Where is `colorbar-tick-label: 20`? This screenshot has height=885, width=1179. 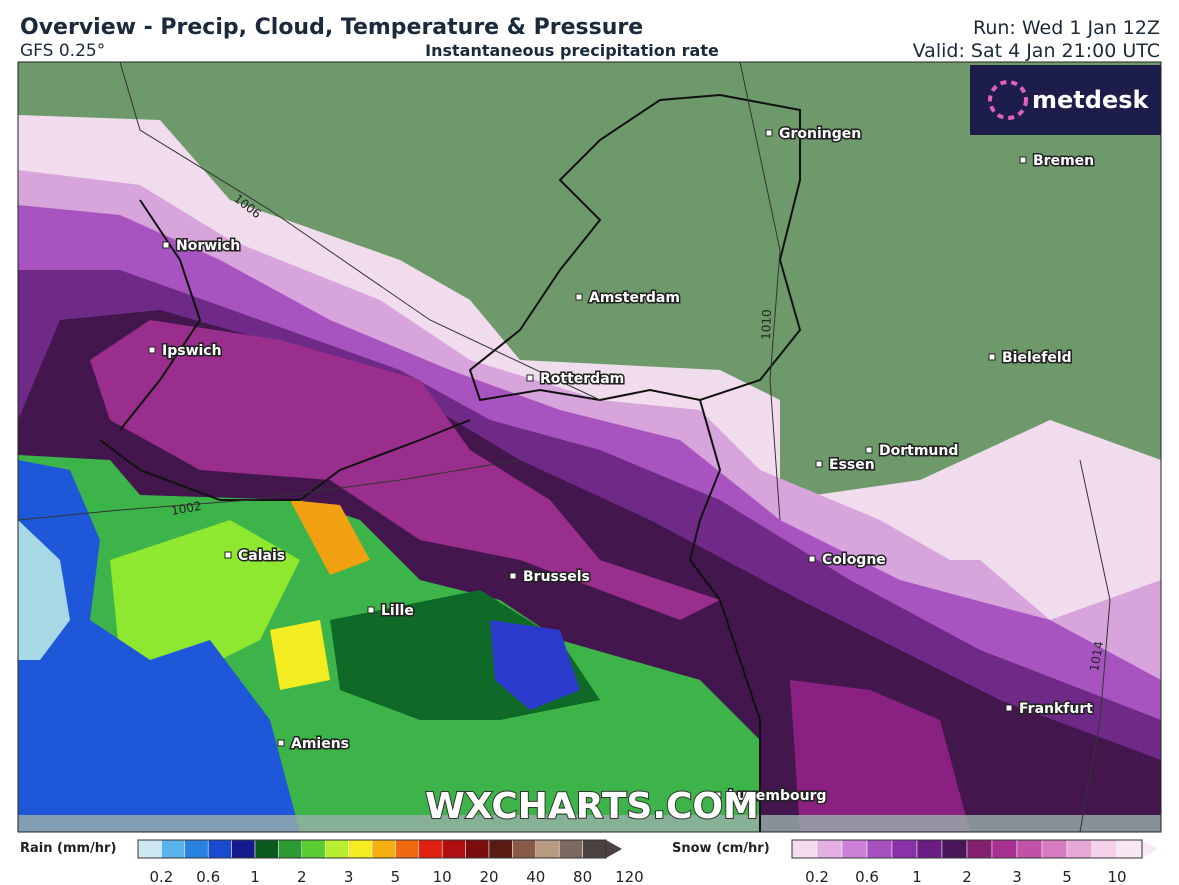 colorbar-tick-label: 20 is located at coordinates (488, 876).